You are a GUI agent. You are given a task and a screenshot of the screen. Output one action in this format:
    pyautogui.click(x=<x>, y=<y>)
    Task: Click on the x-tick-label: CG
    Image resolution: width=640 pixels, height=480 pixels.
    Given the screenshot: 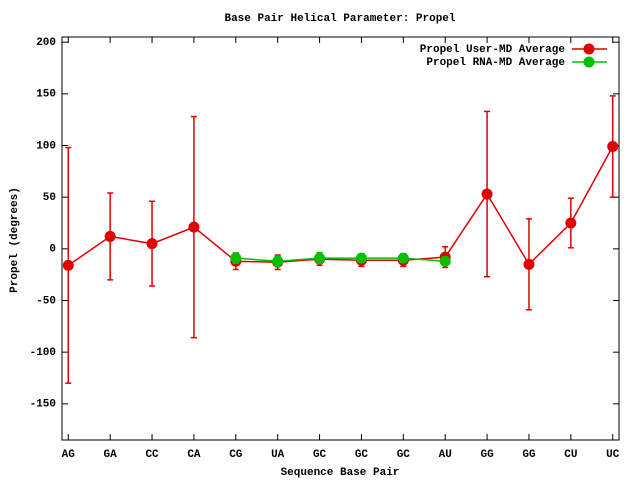 What is the action you would take?
    pyautogui.click(x=236, y=455)
    